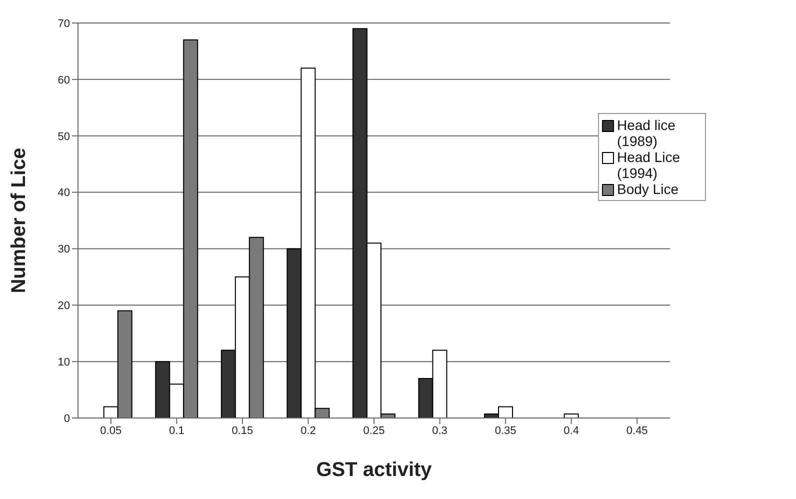 This screenshot has height=499, width=796. I want to click on y-axis-title: Number of Lice, so click(19, 221).